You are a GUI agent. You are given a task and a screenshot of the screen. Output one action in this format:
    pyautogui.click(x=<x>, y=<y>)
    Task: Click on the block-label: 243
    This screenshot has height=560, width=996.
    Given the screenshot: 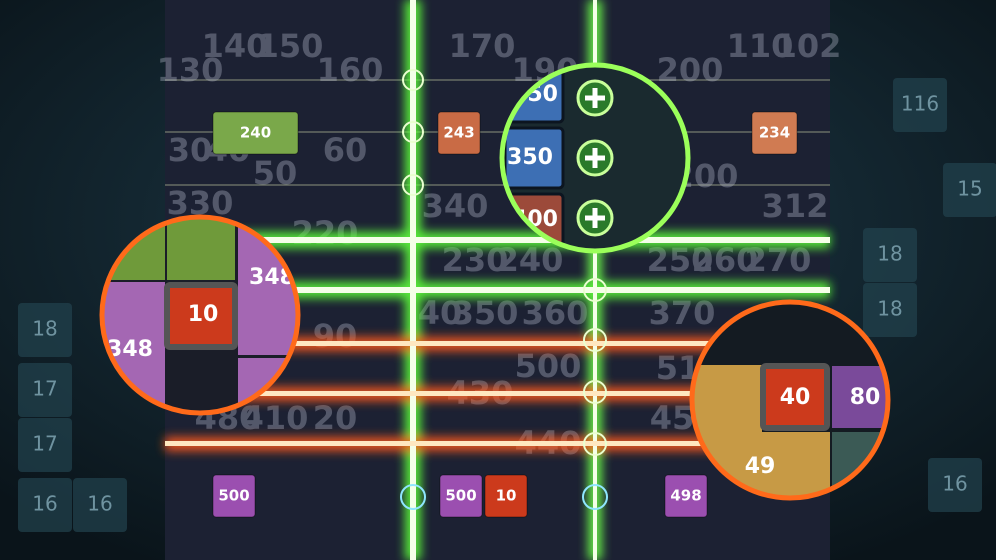 What is the action you would take?
    pyautogui.click(x=458, y=133)
    